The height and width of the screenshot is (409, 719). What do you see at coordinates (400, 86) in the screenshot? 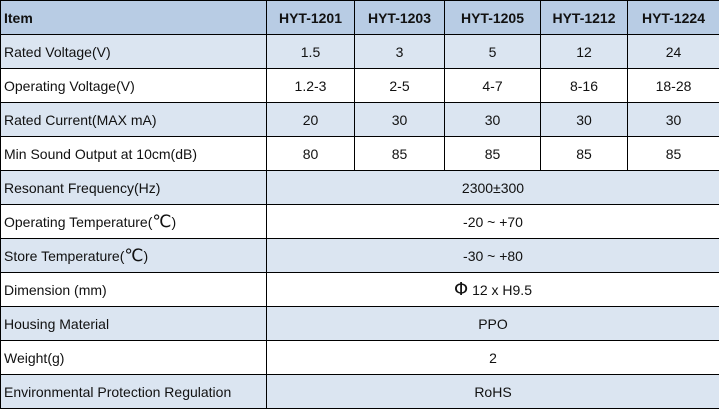
I see `cell-value: 2-5` at bounding box center [400, 86].